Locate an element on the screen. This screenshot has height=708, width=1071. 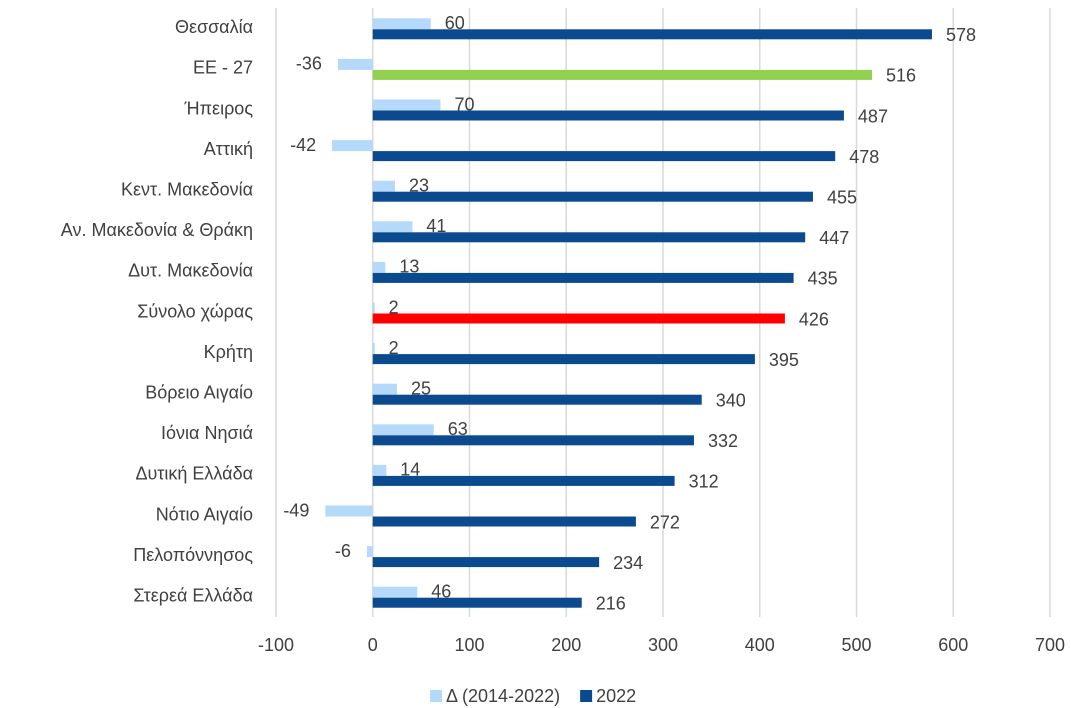
data-label: 395 is located at coordinates (784, 360).